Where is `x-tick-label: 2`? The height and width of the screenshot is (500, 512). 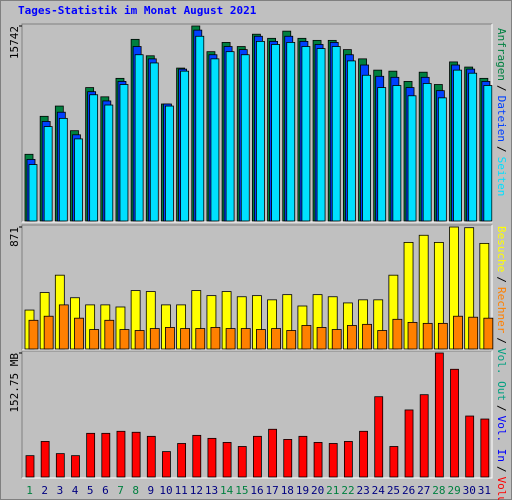
x-tick-label: 2 is located at coordinates (44, 490).